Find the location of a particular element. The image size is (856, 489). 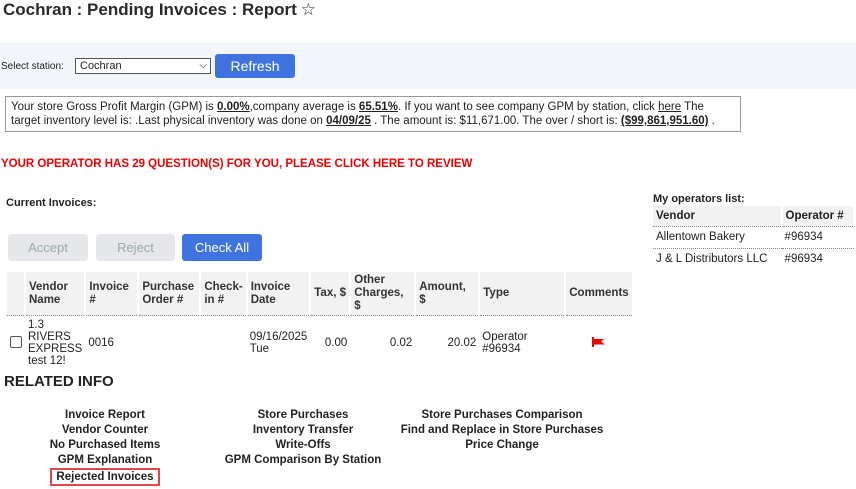

company-average: 65.51% is located at coordinates (378, 107).